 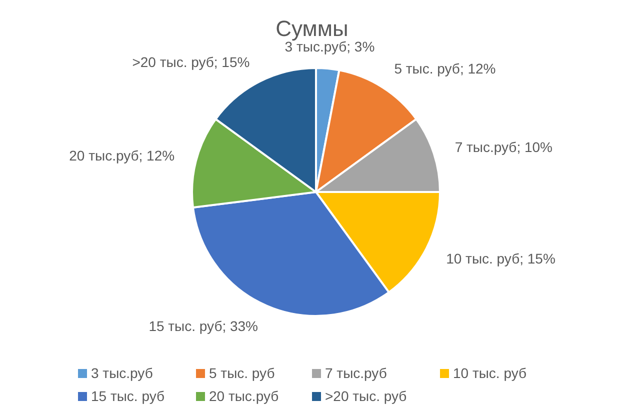 What do you see at coordinates (128, 396) in the screenshot?
I see `legend-label: 15 тыс. руб` at bounding box center [128, 396].